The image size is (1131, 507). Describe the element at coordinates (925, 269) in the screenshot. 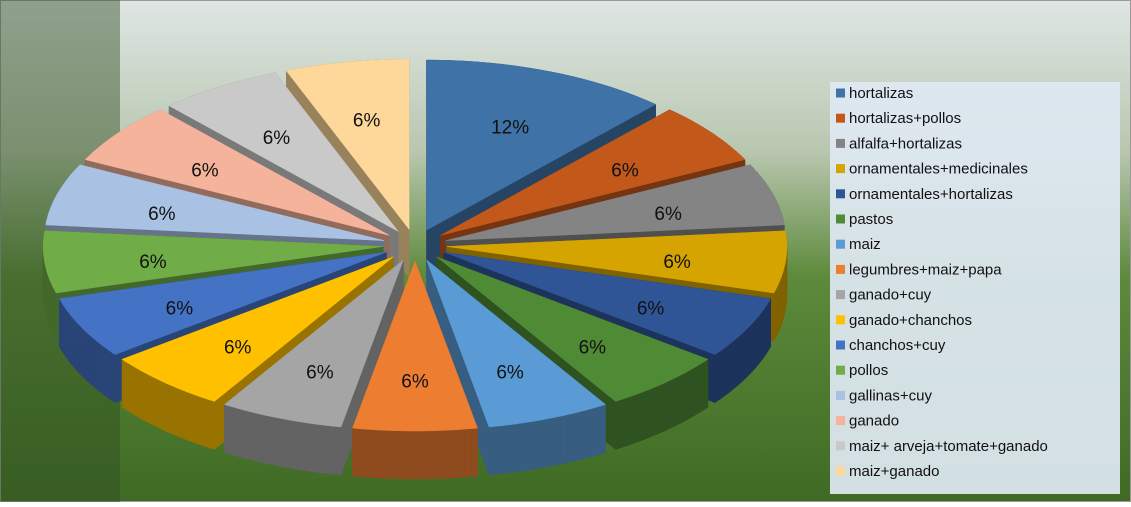

I see `legend-label: legumbres+maiz+papa` at that location.